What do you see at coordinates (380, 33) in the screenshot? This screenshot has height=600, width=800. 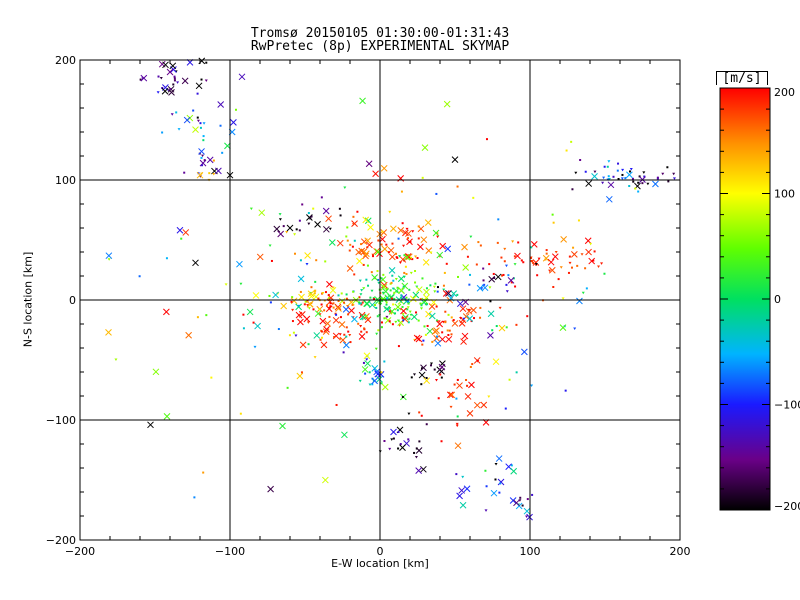 I see `chart-title: Tromsø 20150105 01:30:00-01:31:43` at bounding box center [380, 33].